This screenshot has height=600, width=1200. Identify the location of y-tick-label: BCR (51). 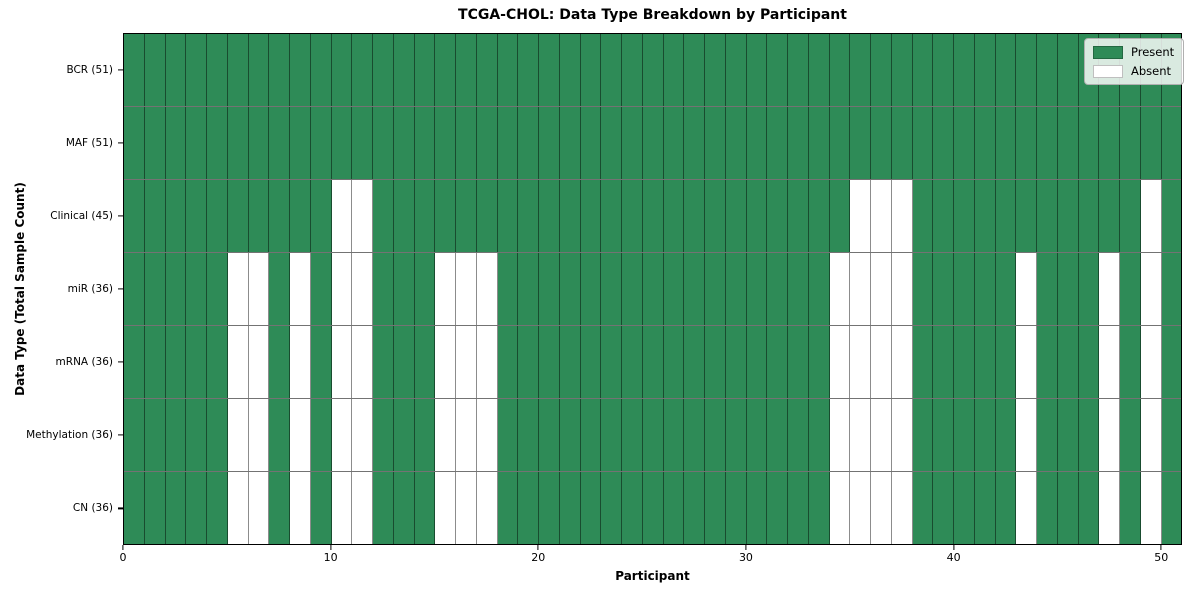
(89, 69).